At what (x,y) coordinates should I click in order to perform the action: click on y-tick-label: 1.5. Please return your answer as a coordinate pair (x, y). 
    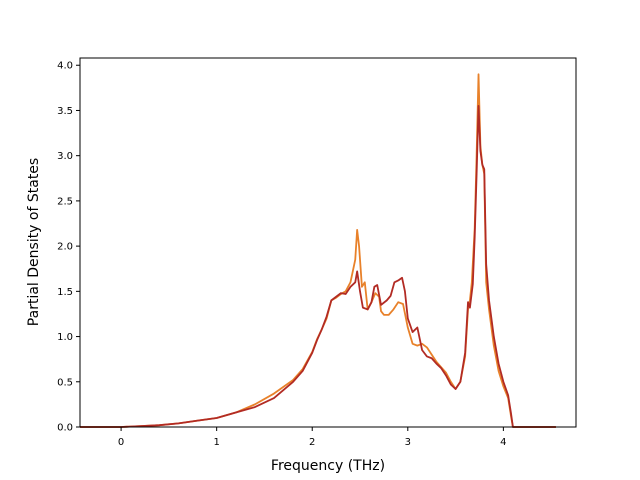
    Looking at the image, I should click on (65, 292).